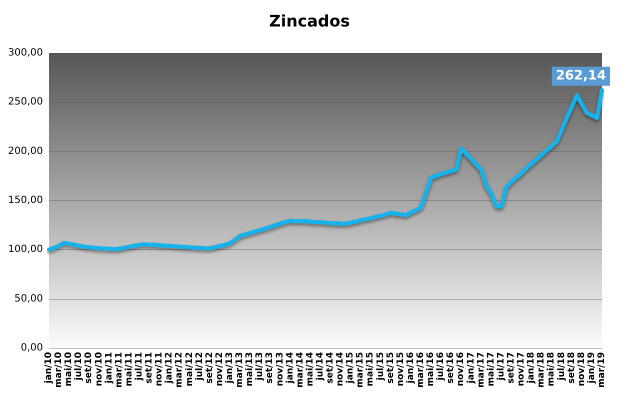  I want to click on x-tick-label: mar/10, so click(59, 370).